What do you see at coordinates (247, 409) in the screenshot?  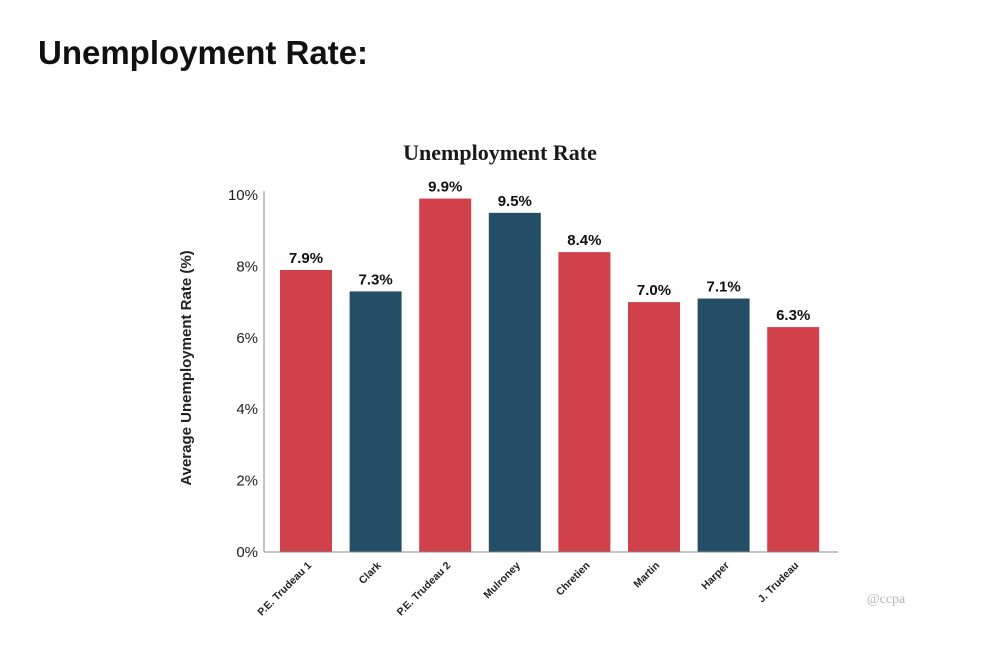 I see `y-tick-label: 4%` at bounding box center [247, 409].